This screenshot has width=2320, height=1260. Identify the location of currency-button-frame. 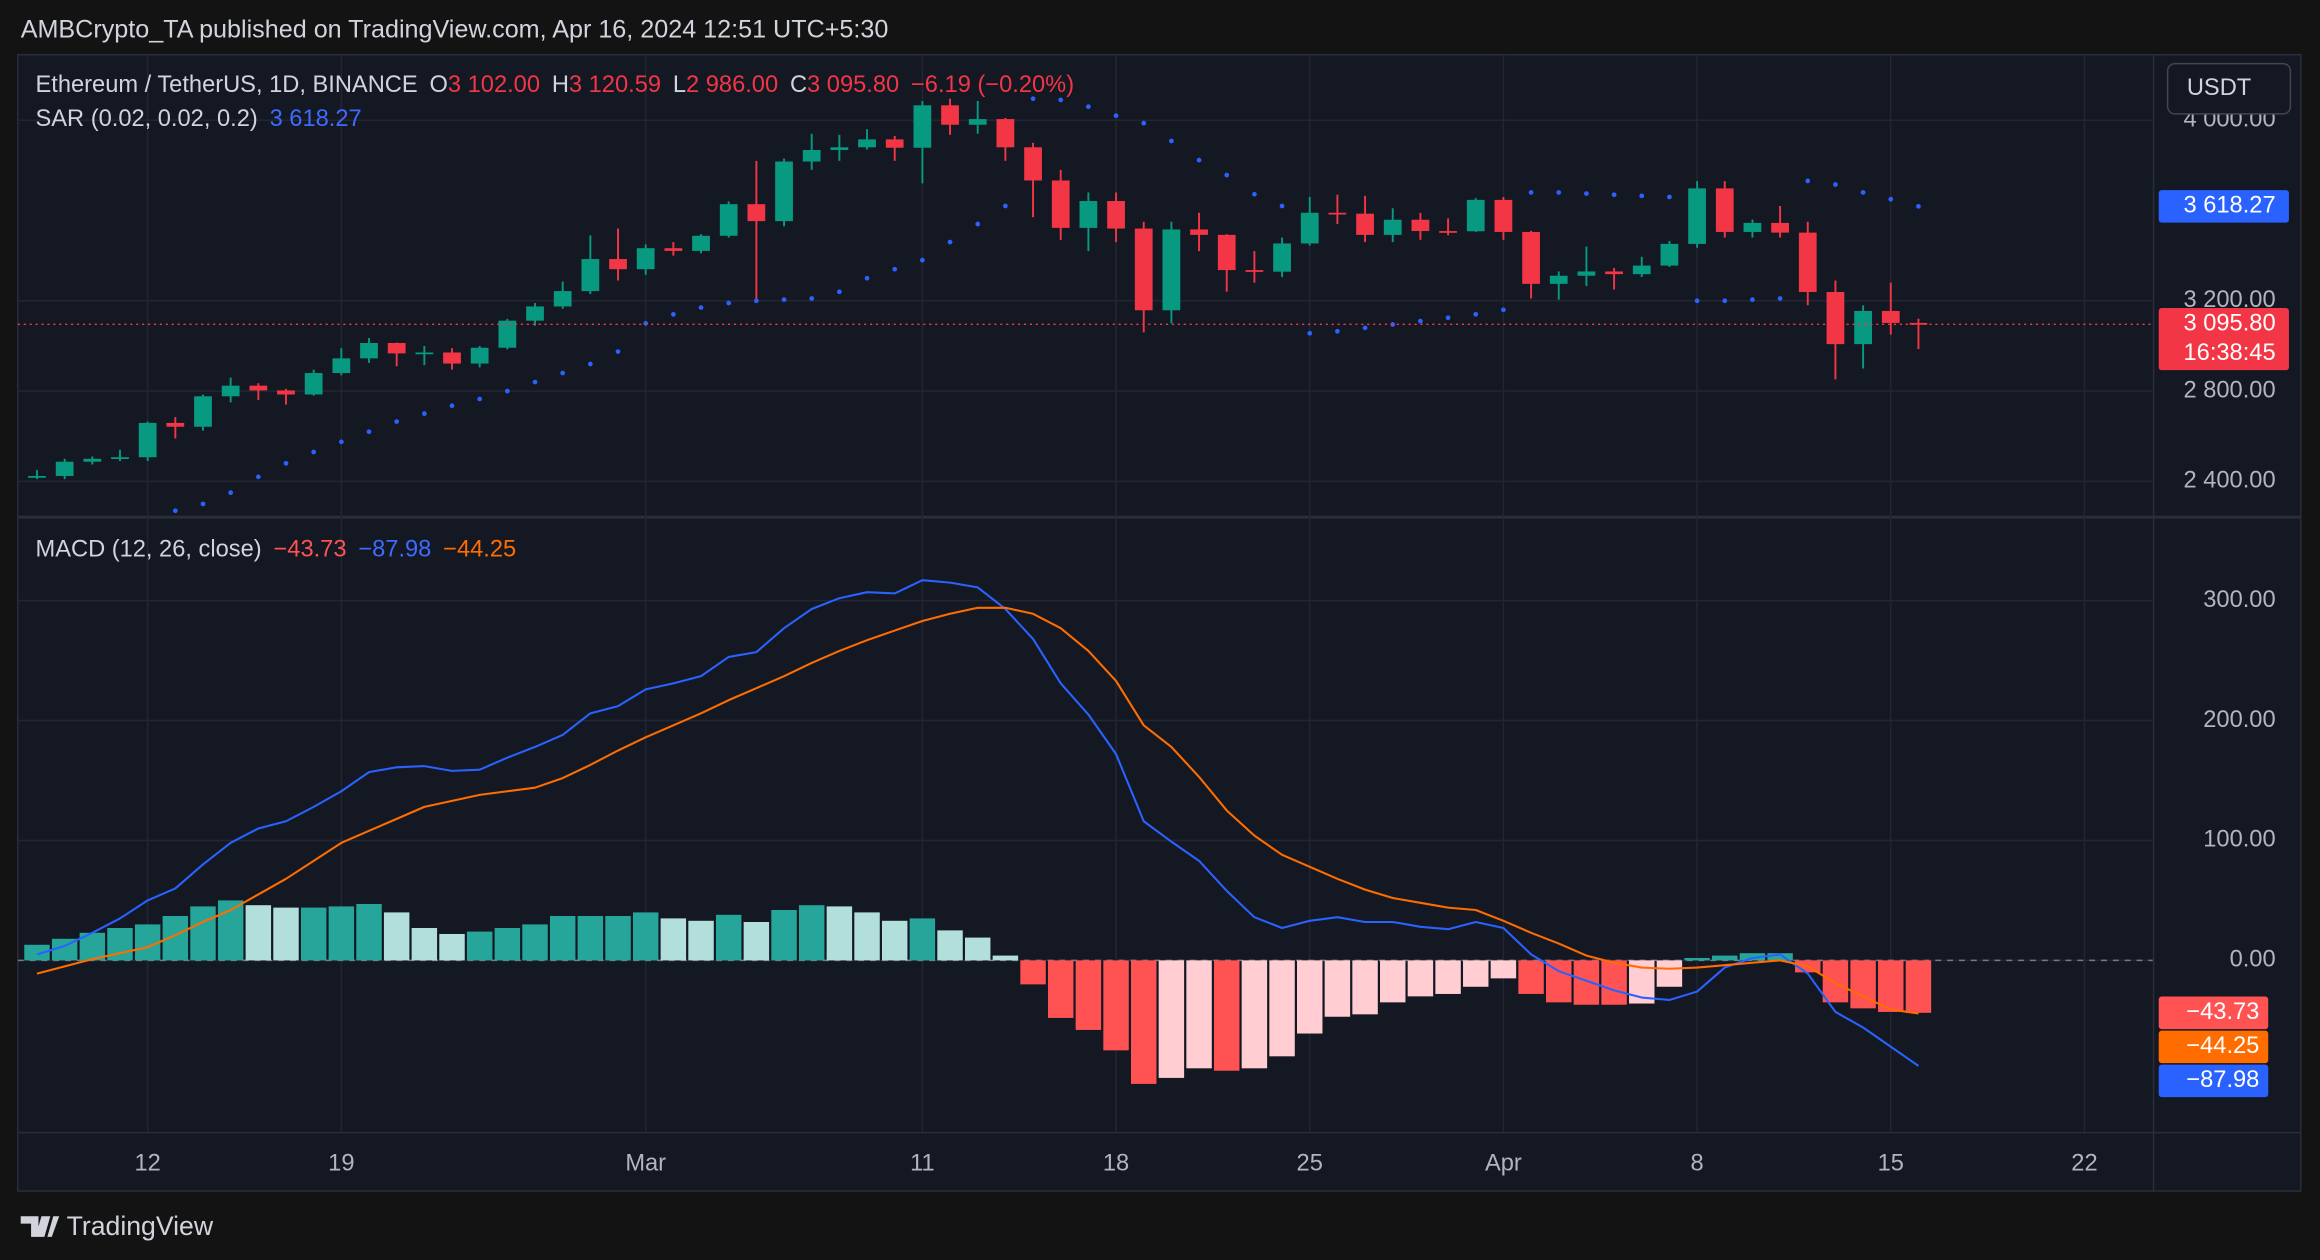
(2229, 88).